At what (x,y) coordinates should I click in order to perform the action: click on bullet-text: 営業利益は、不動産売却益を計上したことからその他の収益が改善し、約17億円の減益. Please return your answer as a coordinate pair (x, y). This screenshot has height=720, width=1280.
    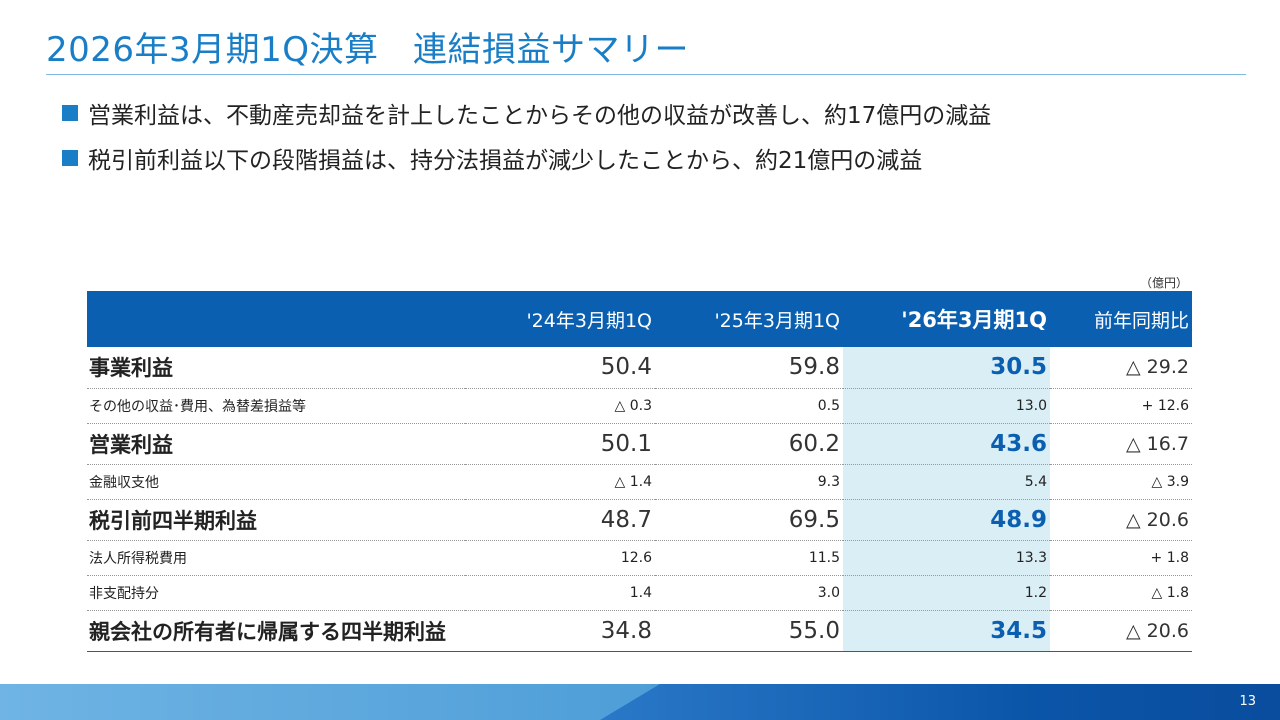
    Looking at the image, I should click on (540, 116).